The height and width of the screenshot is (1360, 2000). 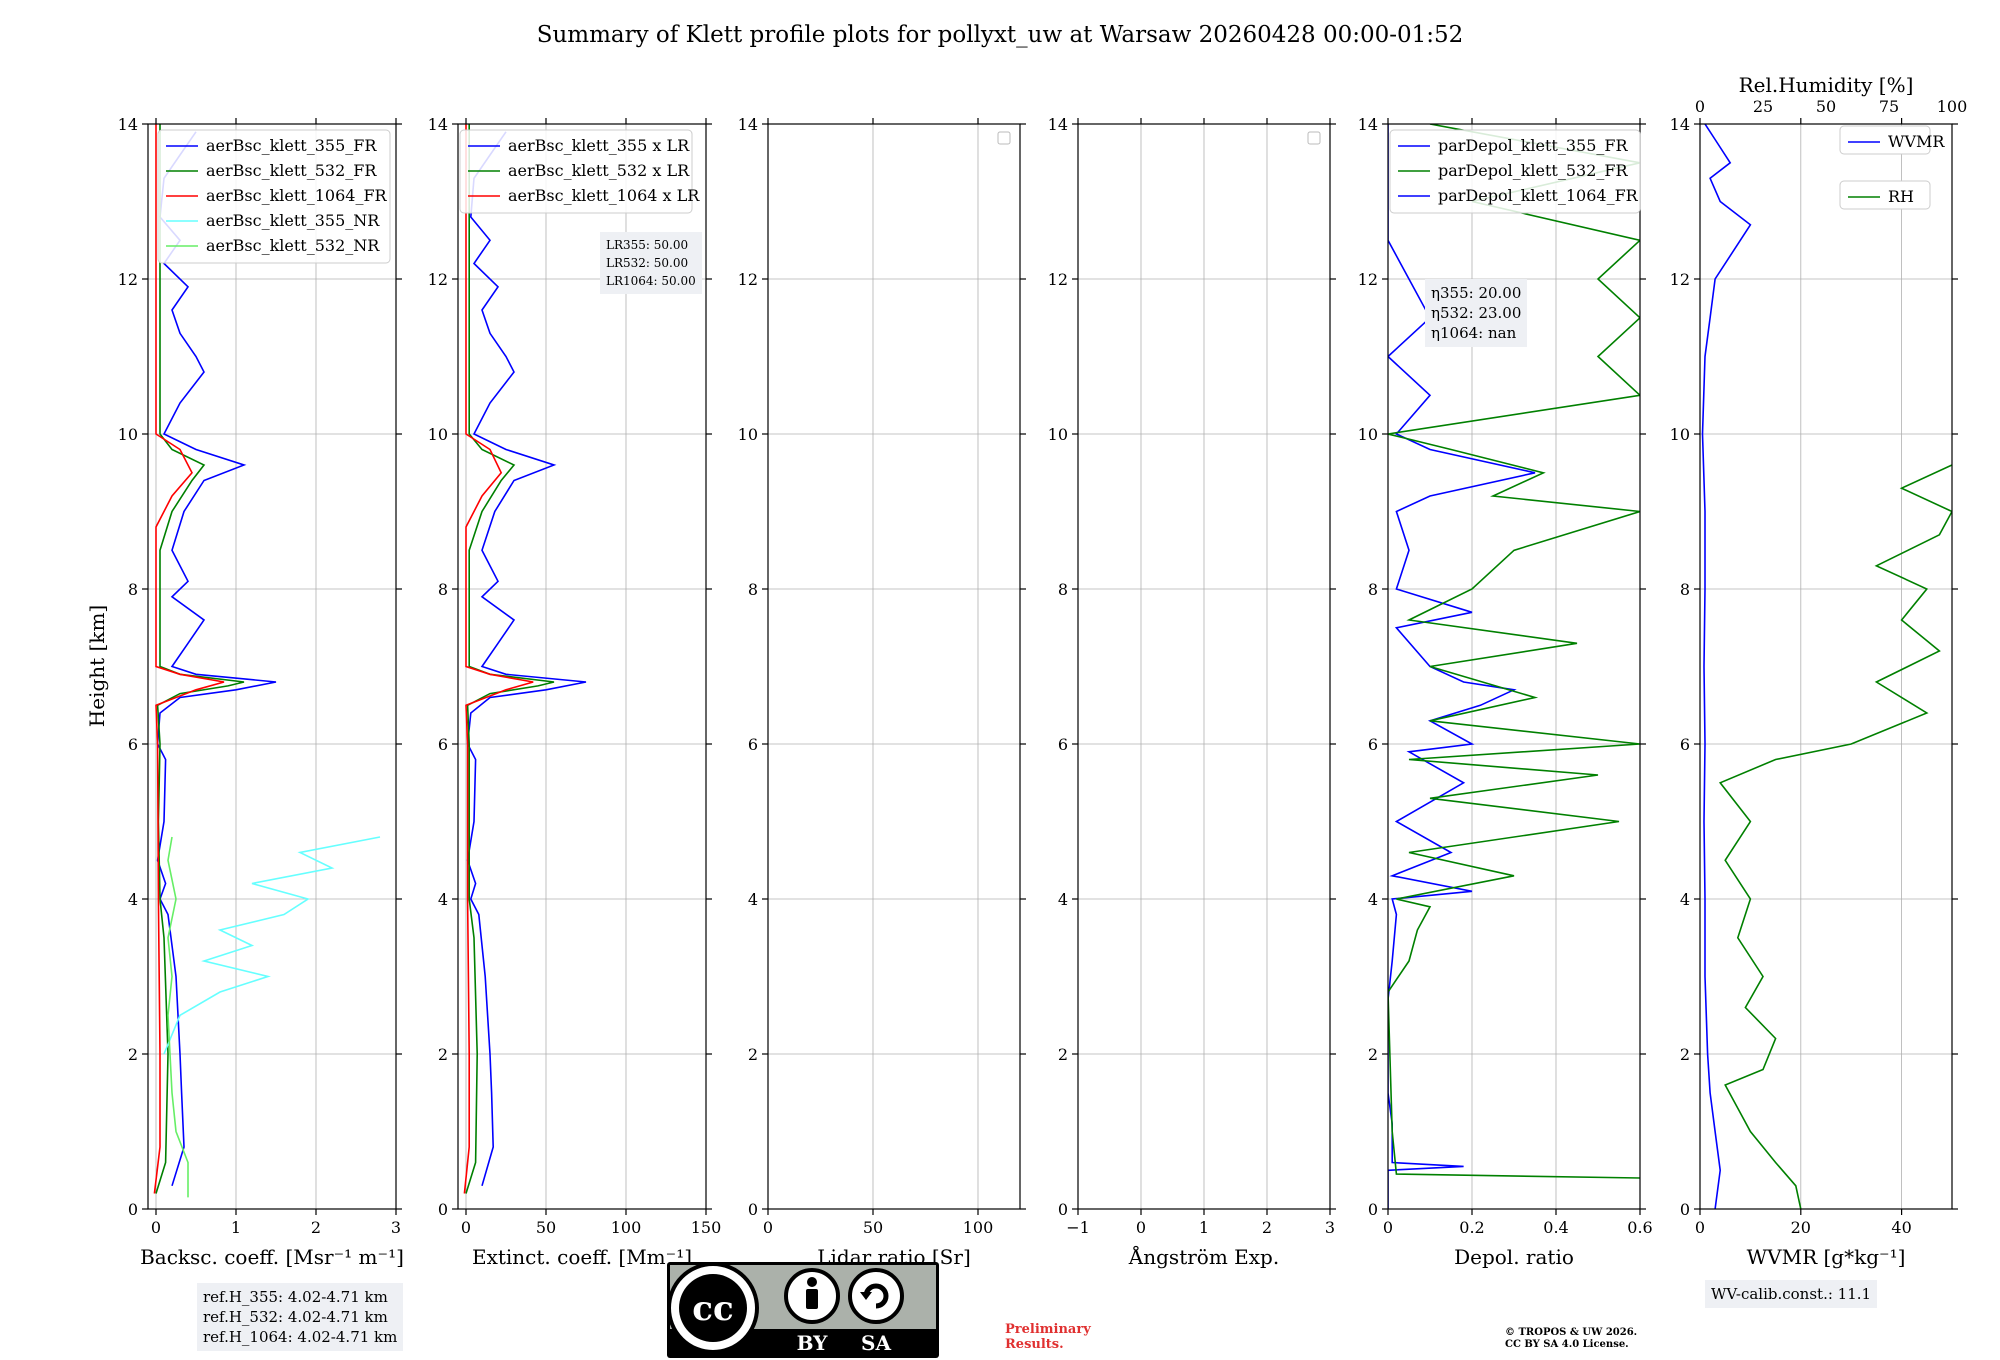 What do you see at coordinates (1034, 1344) in the screenshot?
I see `preliminary-line-2: Results.` at bounding box center [1034, 1344].